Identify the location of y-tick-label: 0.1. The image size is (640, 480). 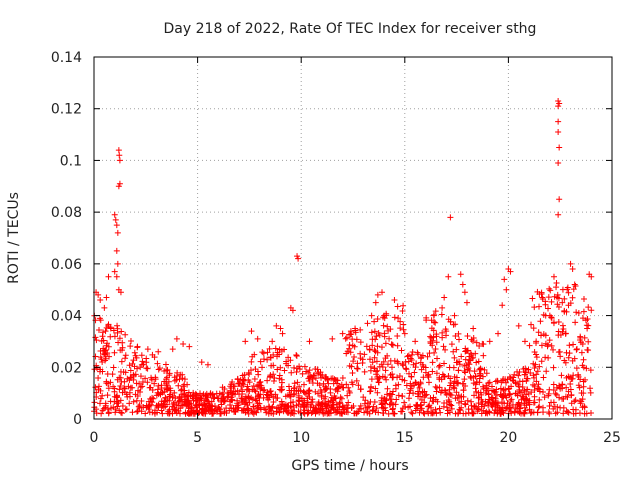
(71, 161).